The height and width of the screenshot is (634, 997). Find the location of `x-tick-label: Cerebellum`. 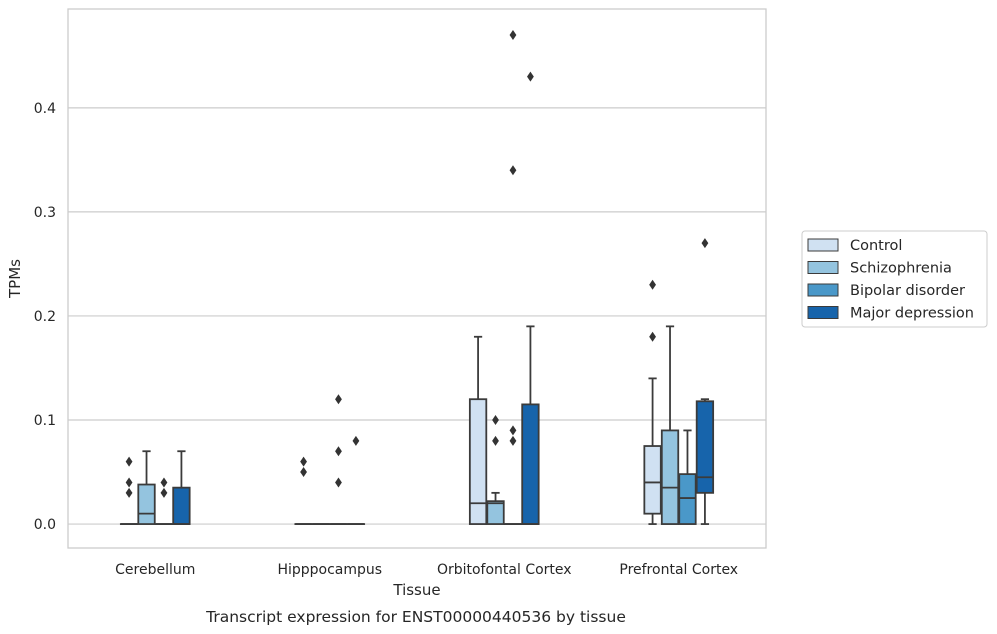

x-tick-label: Cerebellum is located at coordinates (155, 570).